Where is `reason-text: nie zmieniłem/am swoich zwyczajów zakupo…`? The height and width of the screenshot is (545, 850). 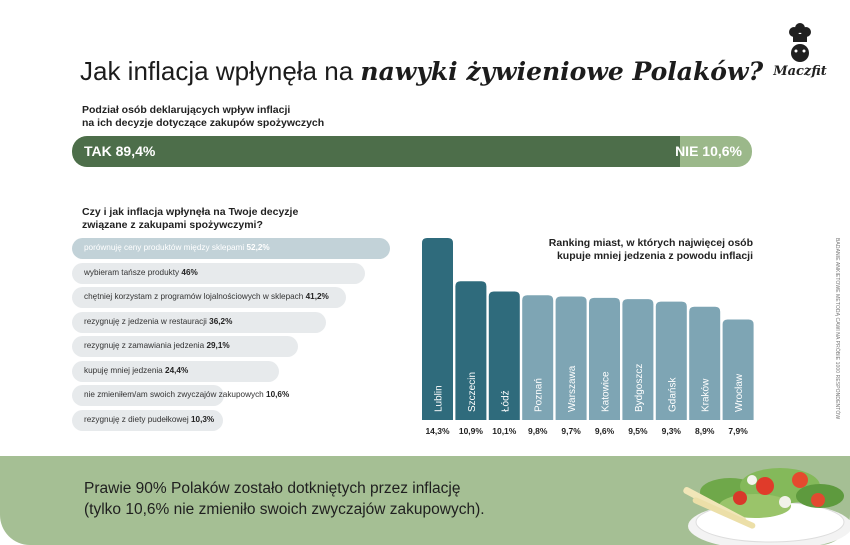 reason-text: nie zmieniłem/am swoich zwyczajów zakupo… is located at coordinates (186, 394).